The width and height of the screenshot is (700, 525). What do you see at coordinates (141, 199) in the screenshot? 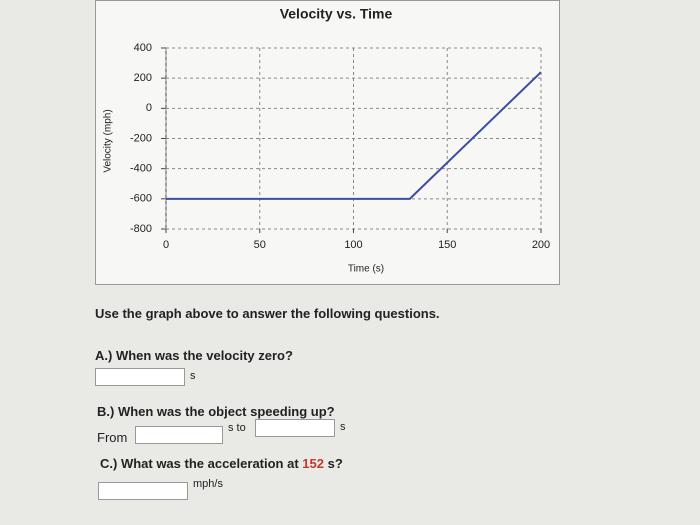
I see `y-tick-label: -600` at bounding box center [141, 199].